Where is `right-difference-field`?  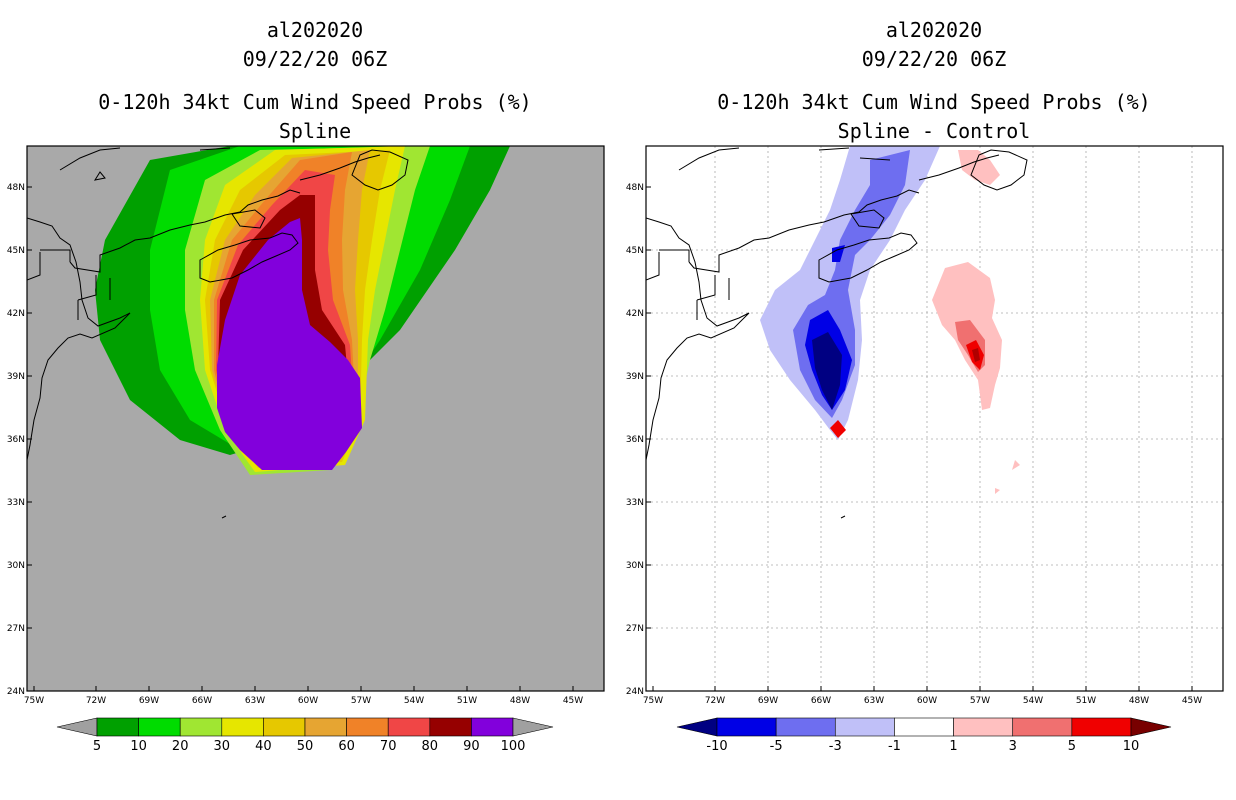
right-difference-field is located at coordinates (837, 332).